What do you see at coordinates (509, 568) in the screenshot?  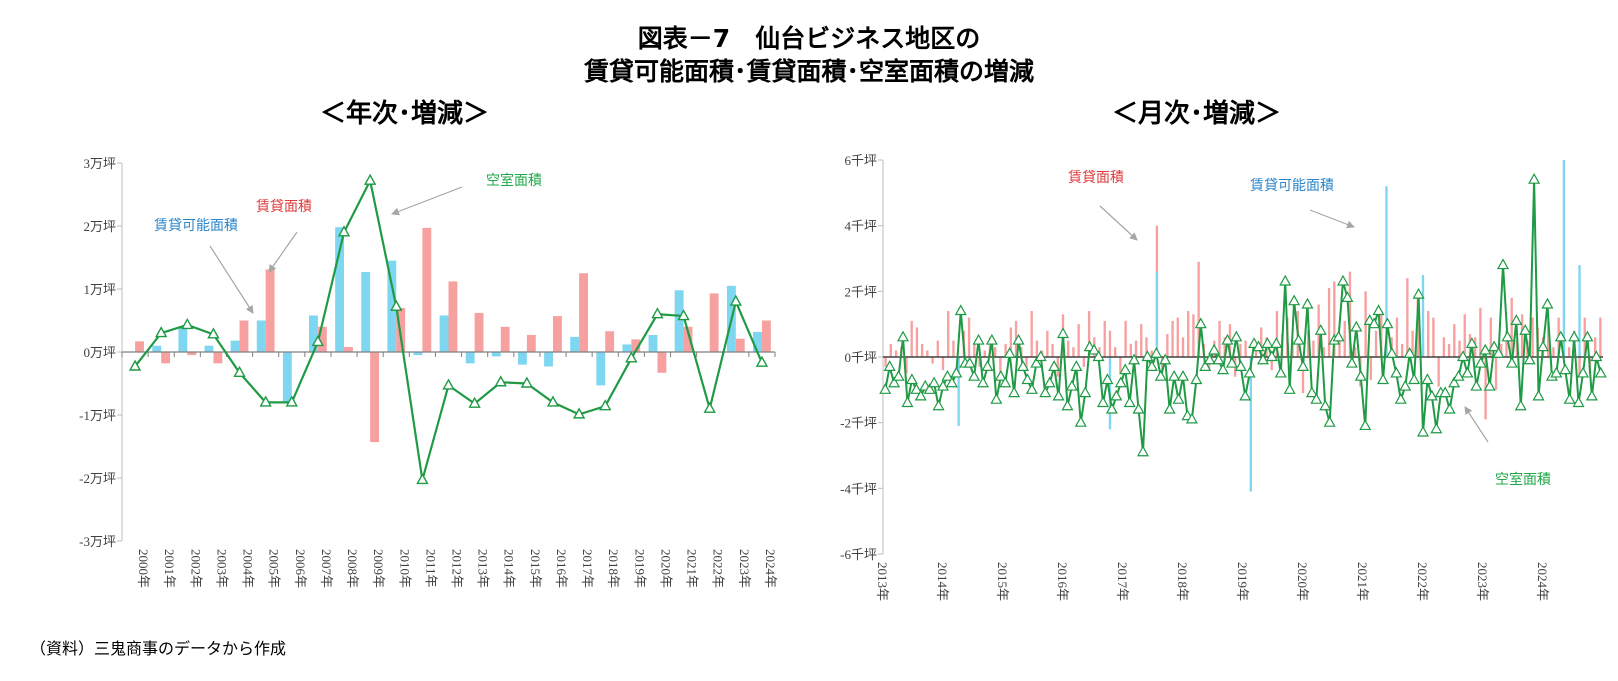 I see `x-tick-label: 2014年` at bounding box center [509, 568].